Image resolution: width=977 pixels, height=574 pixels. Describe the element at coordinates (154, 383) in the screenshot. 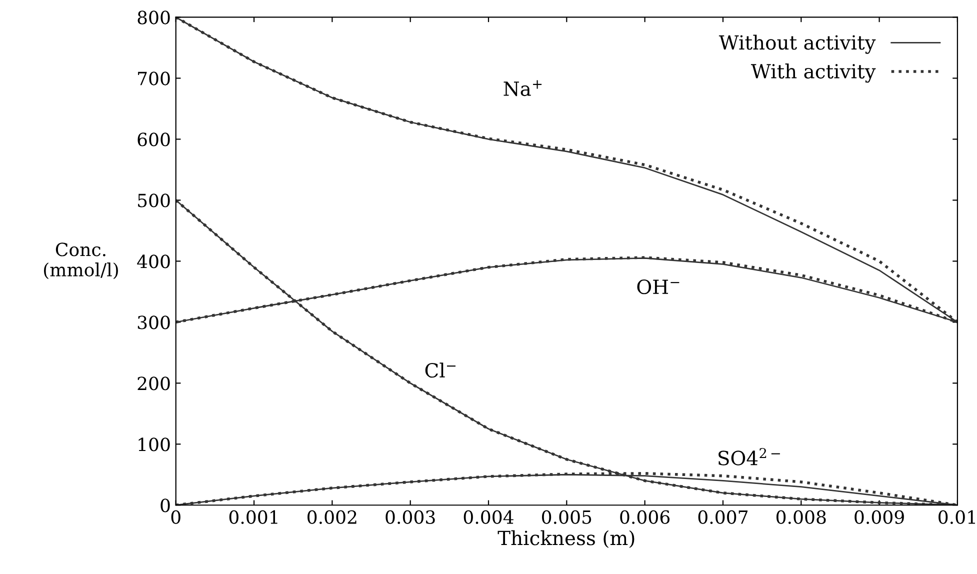

I see `y-tick-label: 200` at that location.